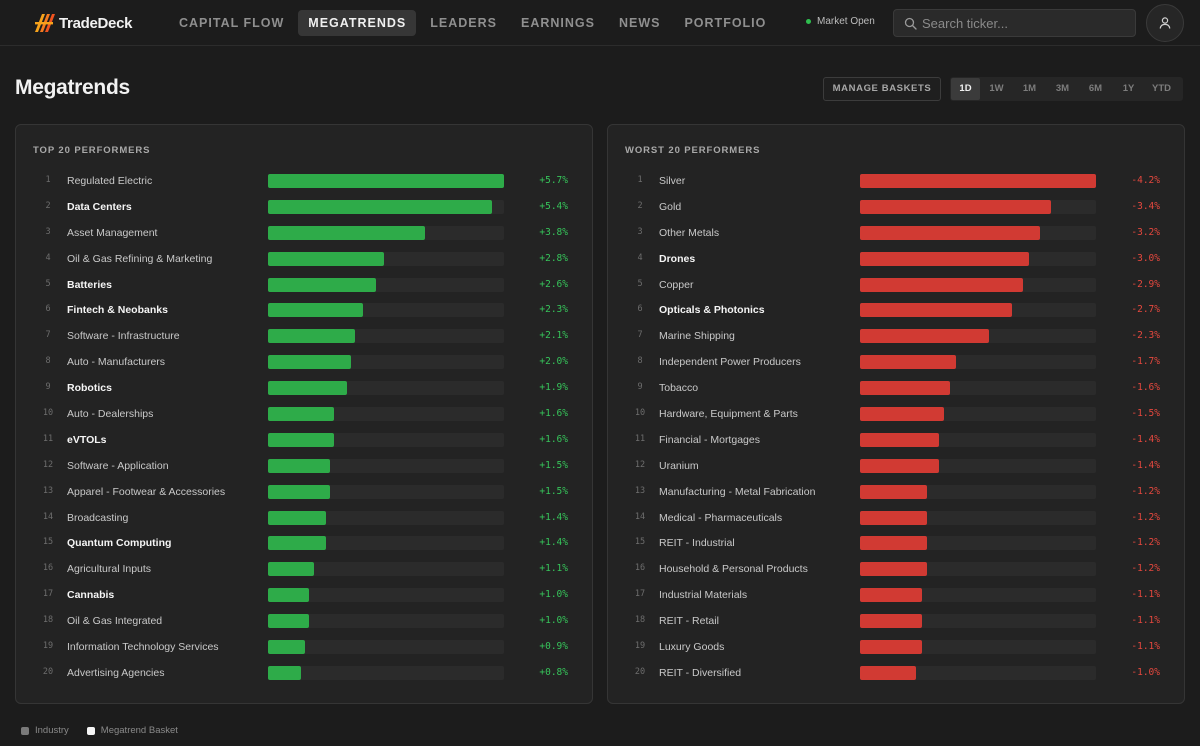 The height and width of the screenshot is (746, 1200). What do you see at coordinates (140, 258) in the screenshot?
I see `industry-name: Oil & Gas Refining & Marketing` at bounding box center [140, 258].